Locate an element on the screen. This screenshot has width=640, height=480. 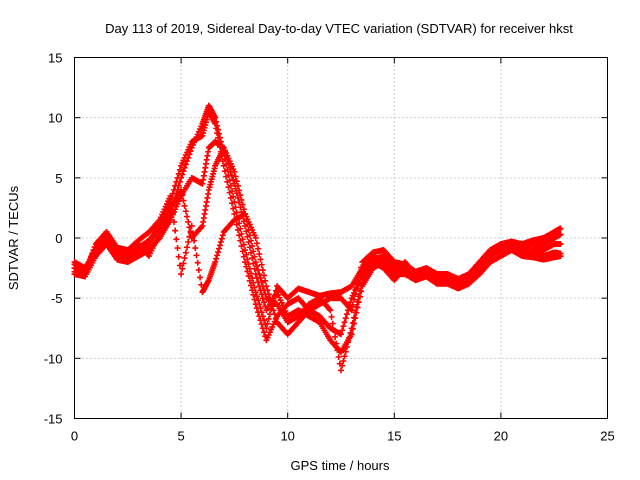
x-axis-label: GPS time / hours is located at coordinates (340, 465).